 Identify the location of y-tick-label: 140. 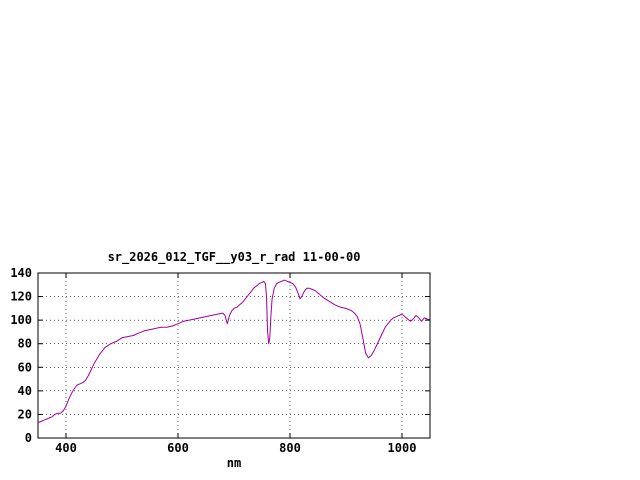
(21, 273).